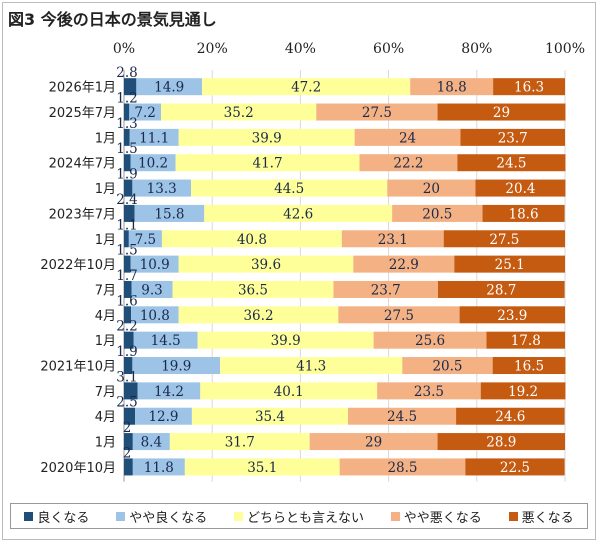 This screenshot has height=544, width=600. Describe the element at coordinates (270, 417) in the screenshot. I see `data-label: 35.4` at that location.